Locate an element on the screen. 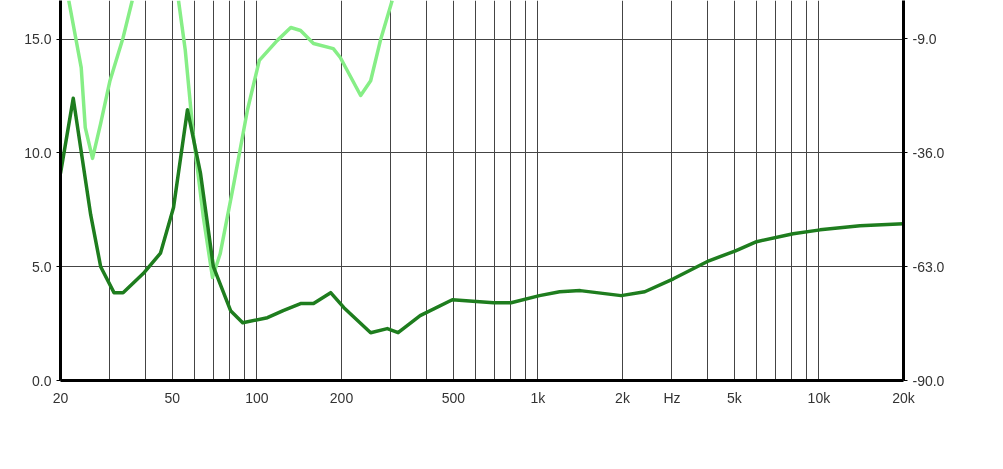 This screenshot has width=1003, height=469. x-tick-label: 100 is located at coordinates (257, 397).